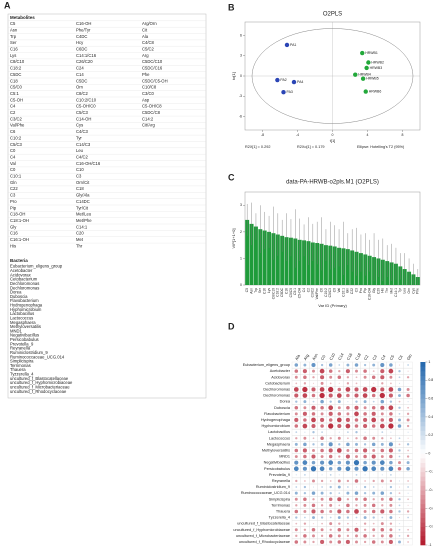  What do you see at coordinates (361, 290) in the screenshot?
I see `x-tick-label: Pro` at bounding box center [361, 290].